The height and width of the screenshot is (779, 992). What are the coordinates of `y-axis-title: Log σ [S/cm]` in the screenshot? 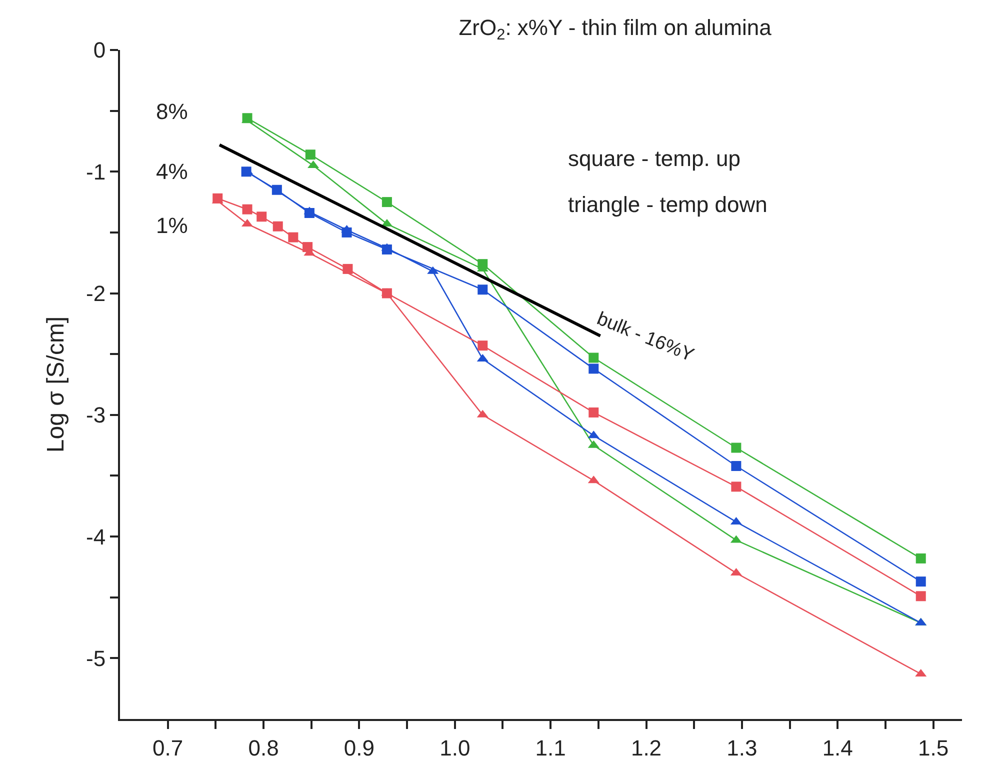 It's located at (56, 384).